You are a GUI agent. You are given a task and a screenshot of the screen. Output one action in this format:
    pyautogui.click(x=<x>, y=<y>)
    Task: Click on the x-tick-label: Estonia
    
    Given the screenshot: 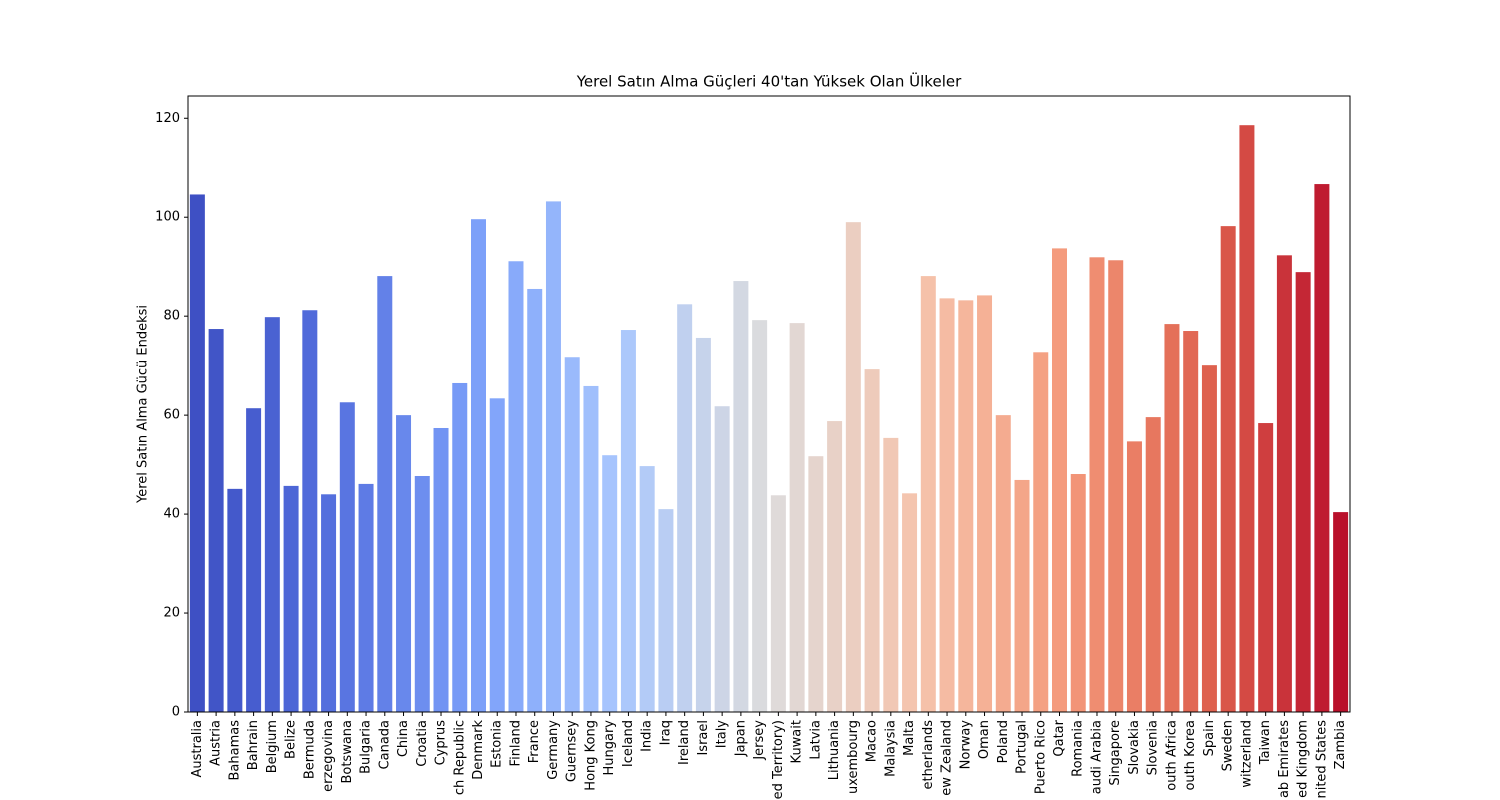 What is the action you would take?
    pyautogui.click(x=497, y=744)
    